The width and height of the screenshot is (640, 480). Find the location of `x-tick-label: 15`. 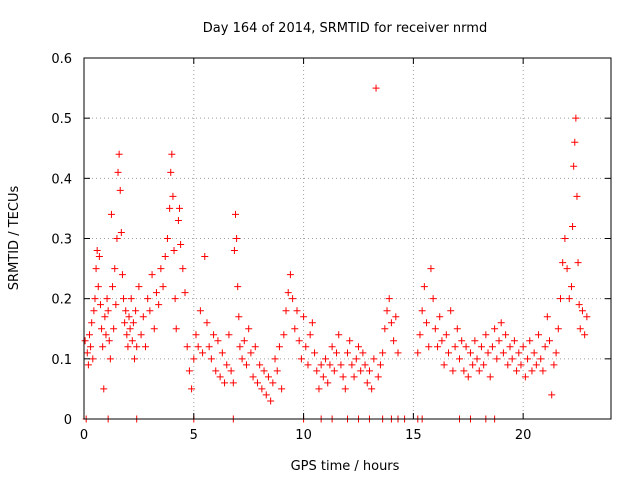

x-tick-label: 15 is located at coordinates (413, 435).